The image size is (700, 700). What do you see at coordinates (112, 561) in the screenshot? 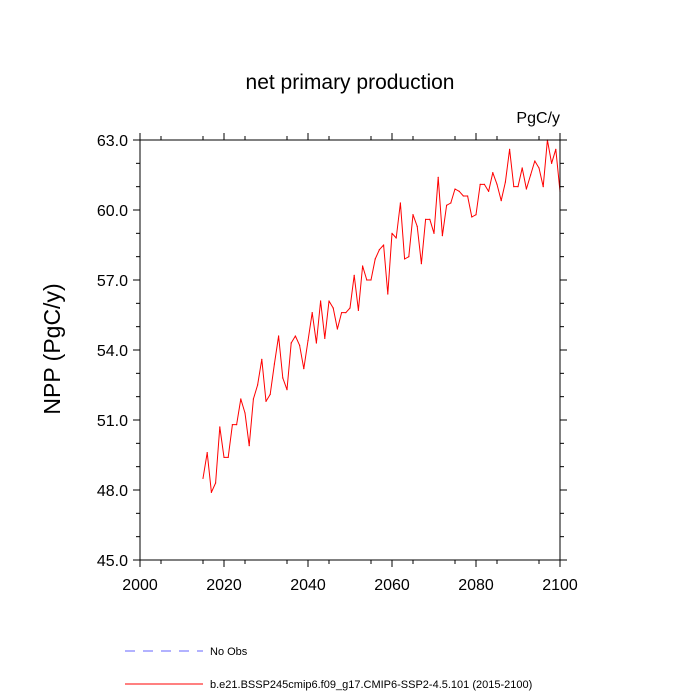
I see `y-tick-label: 45.0` at bounding box center [112, 561].